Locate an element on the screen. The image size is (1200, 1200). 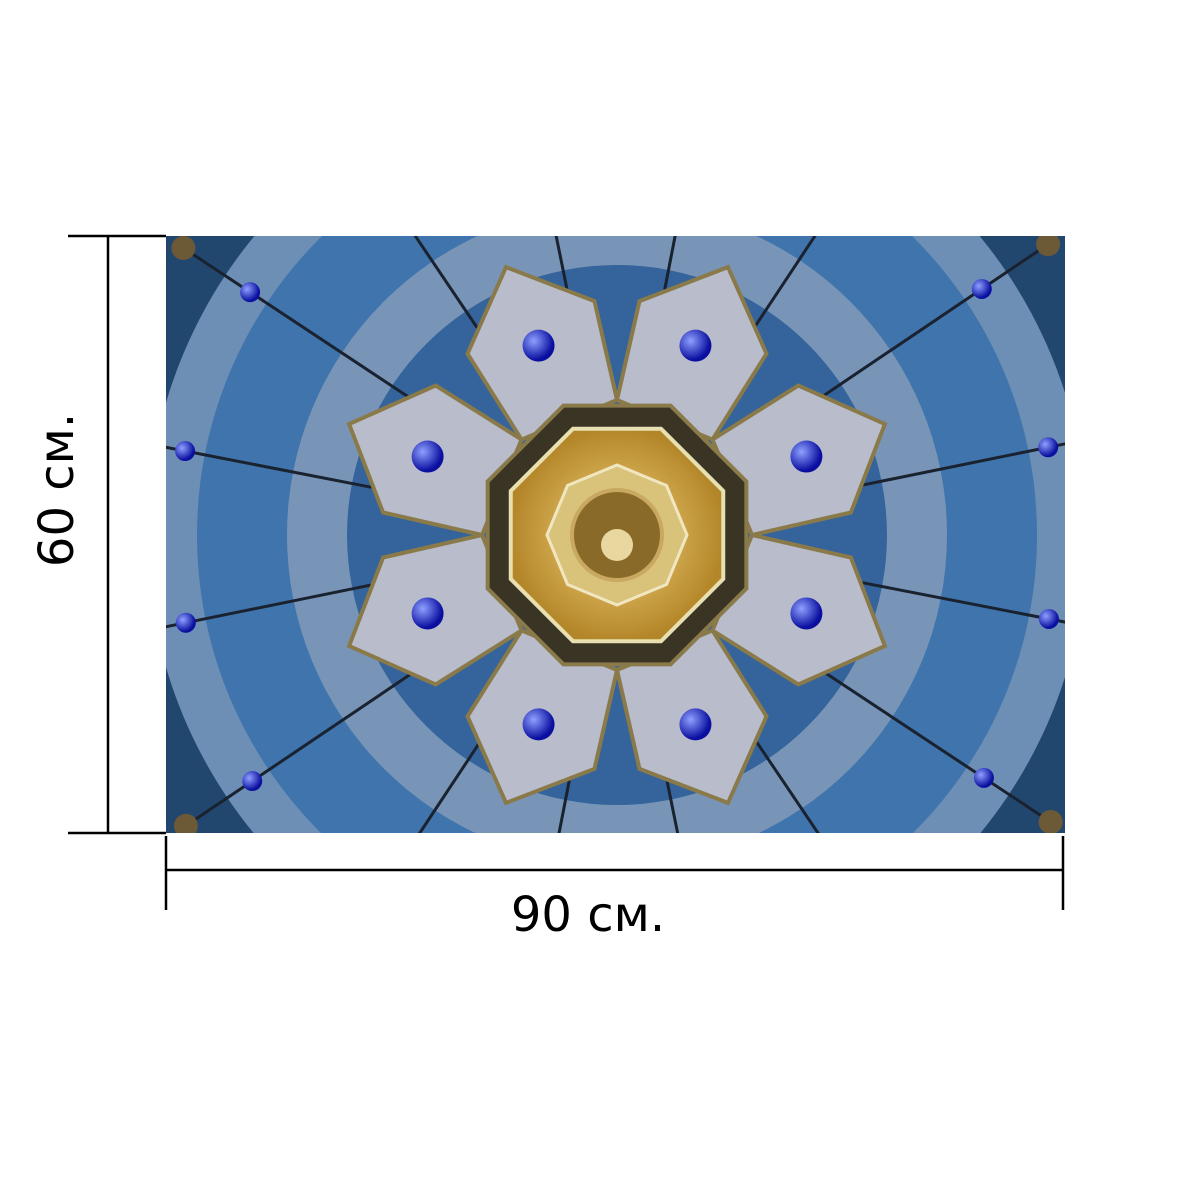
height-label: 60 см. is located at coordinates (57, 490).